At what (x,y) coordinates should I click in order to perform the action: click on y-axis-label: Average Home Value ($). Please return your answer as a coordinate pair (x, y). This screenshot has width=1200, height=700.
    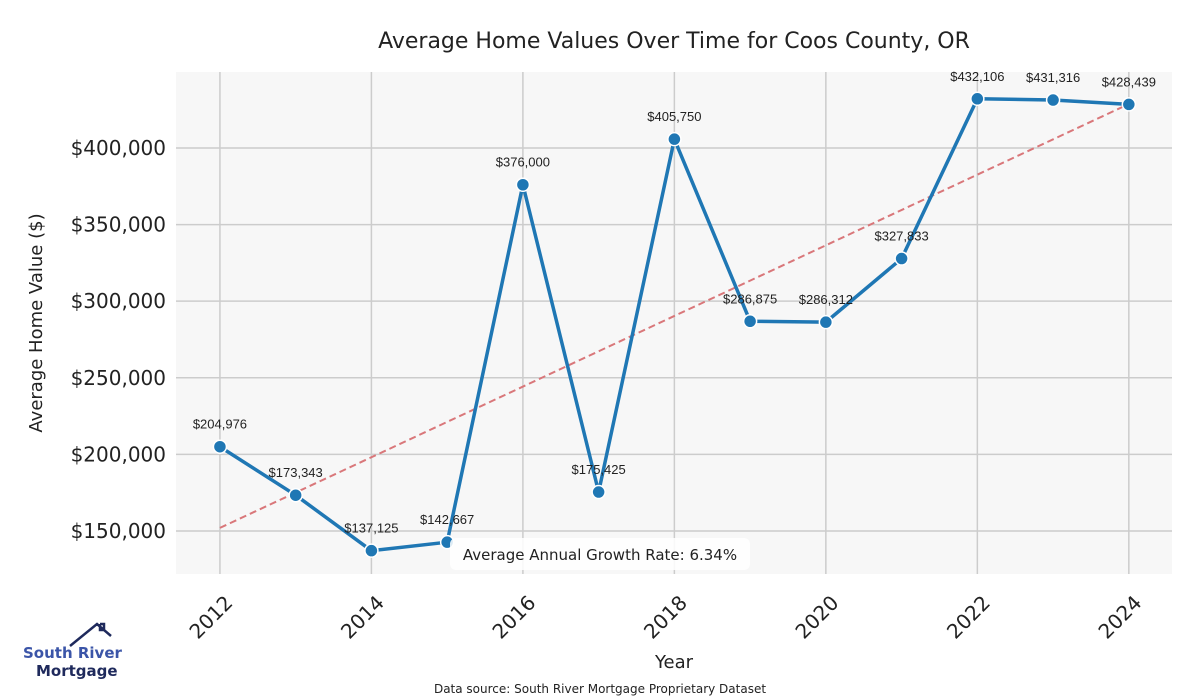
    Looking at the image, I should click on (36, 322).